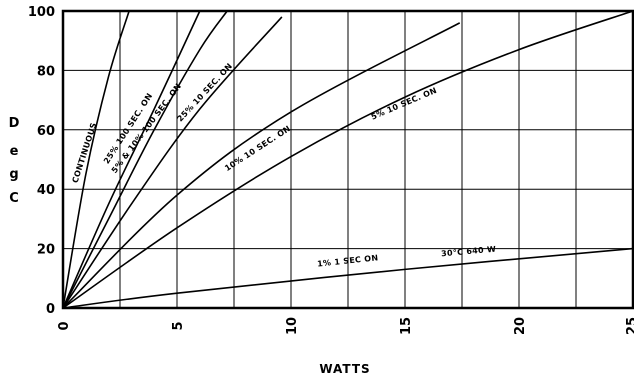 The image size is (634, 379). What do you see at coordinates (41, 12) in the screenshot?
I see `y-tick-label: 100` at bounding box center [41, 12].